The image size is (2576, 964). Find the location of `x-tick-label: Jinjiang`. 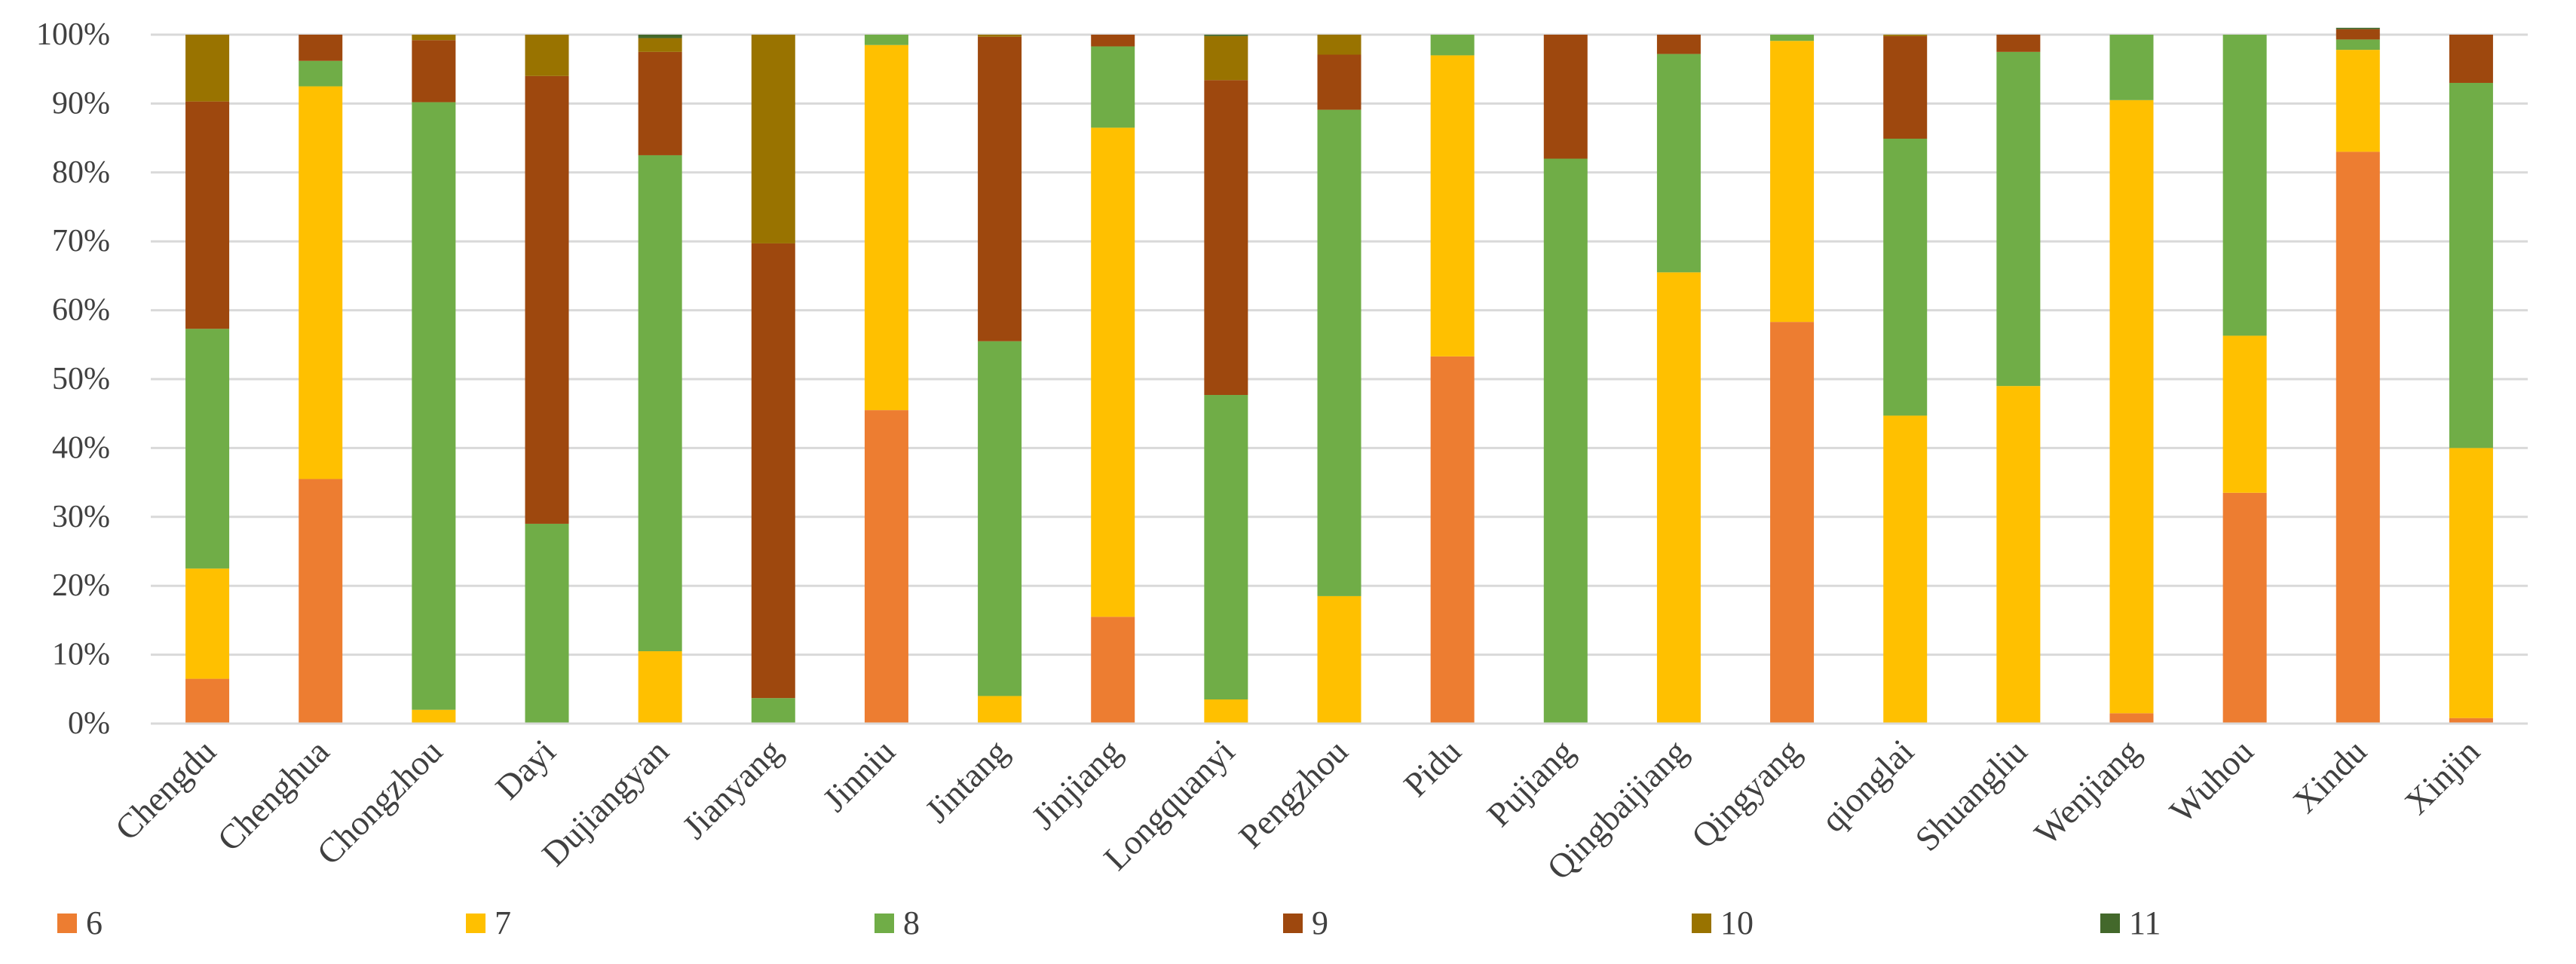

x-tick-label: Jinjiang is located at coordinates (1076, 785).